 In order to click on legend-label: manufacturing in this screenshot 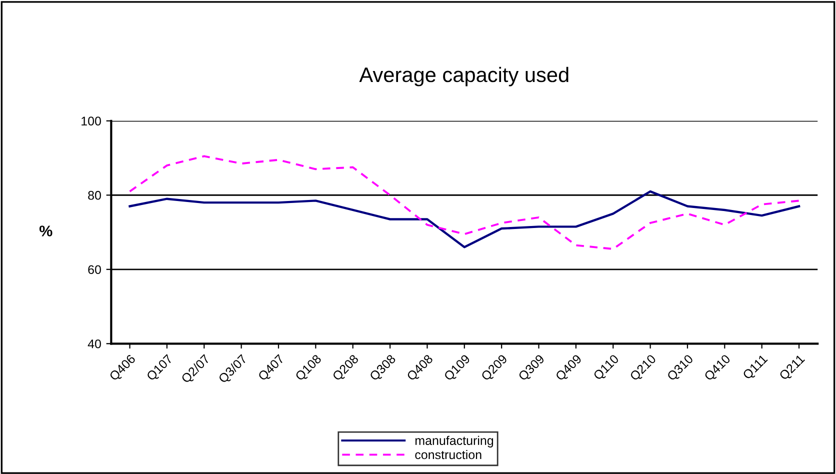, I will do `click(454, 442)`.